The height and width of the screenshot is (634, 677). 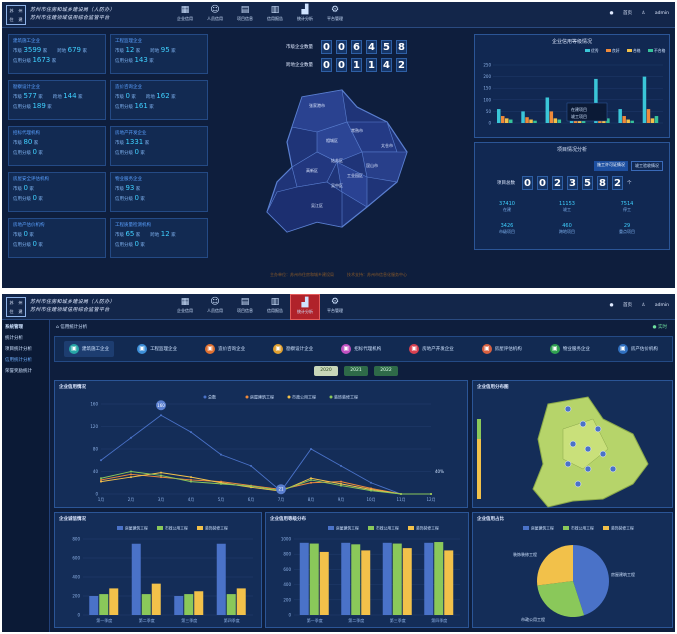 I want to click on completion-accept-tab: 竣工验收情况, so click(x=647, y=166).